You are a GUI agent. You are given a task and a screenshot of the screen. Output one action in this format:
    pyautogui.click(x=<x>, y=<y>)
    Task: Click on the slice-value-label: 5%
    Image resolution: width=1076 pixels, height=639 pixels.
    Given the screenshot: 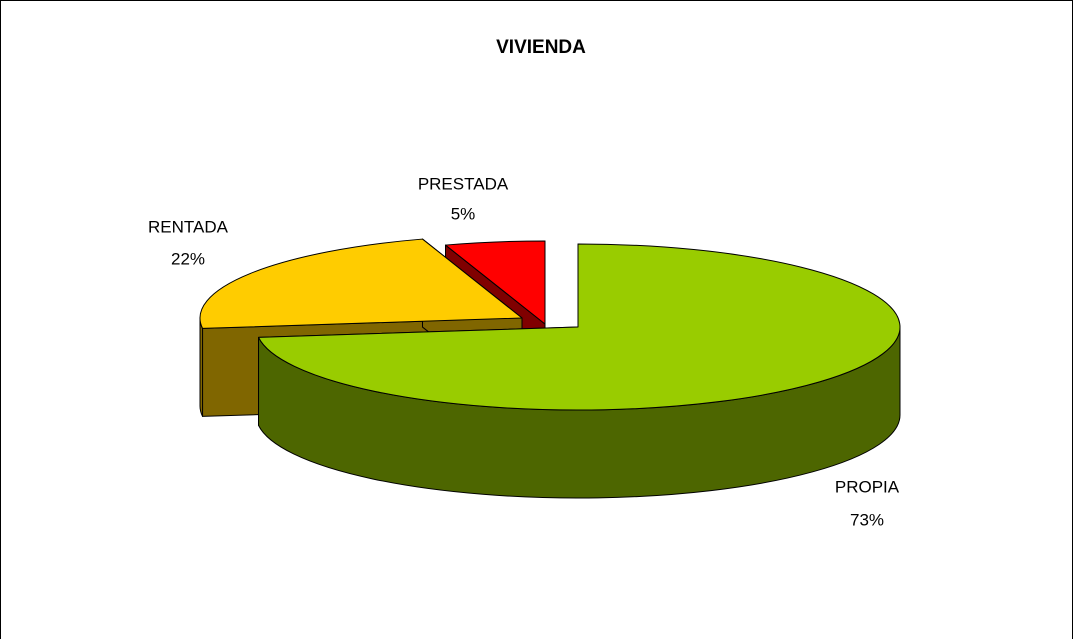 What is the action you would take?
    pyautogui.click(x=463, y=213)
    